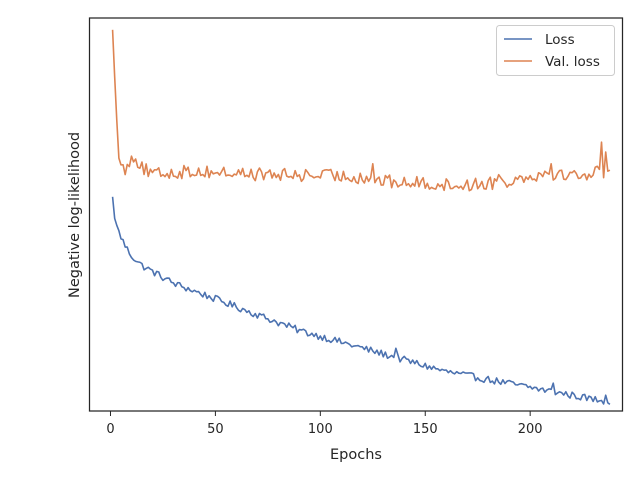 The width and height of the screenshot is (640, 480). Describe the element at coordinates (572, 62) in the screenshot. I see `legend-label-val-loss: Val. loss` at that location.